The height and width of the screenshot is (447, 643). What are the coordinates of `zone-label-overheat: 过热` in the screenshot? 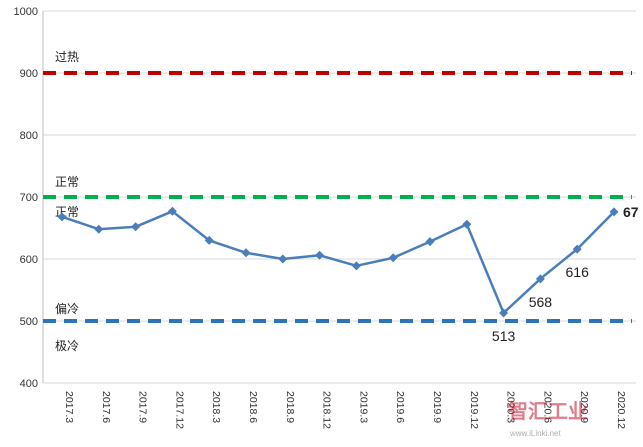 It's located at (67, 57).